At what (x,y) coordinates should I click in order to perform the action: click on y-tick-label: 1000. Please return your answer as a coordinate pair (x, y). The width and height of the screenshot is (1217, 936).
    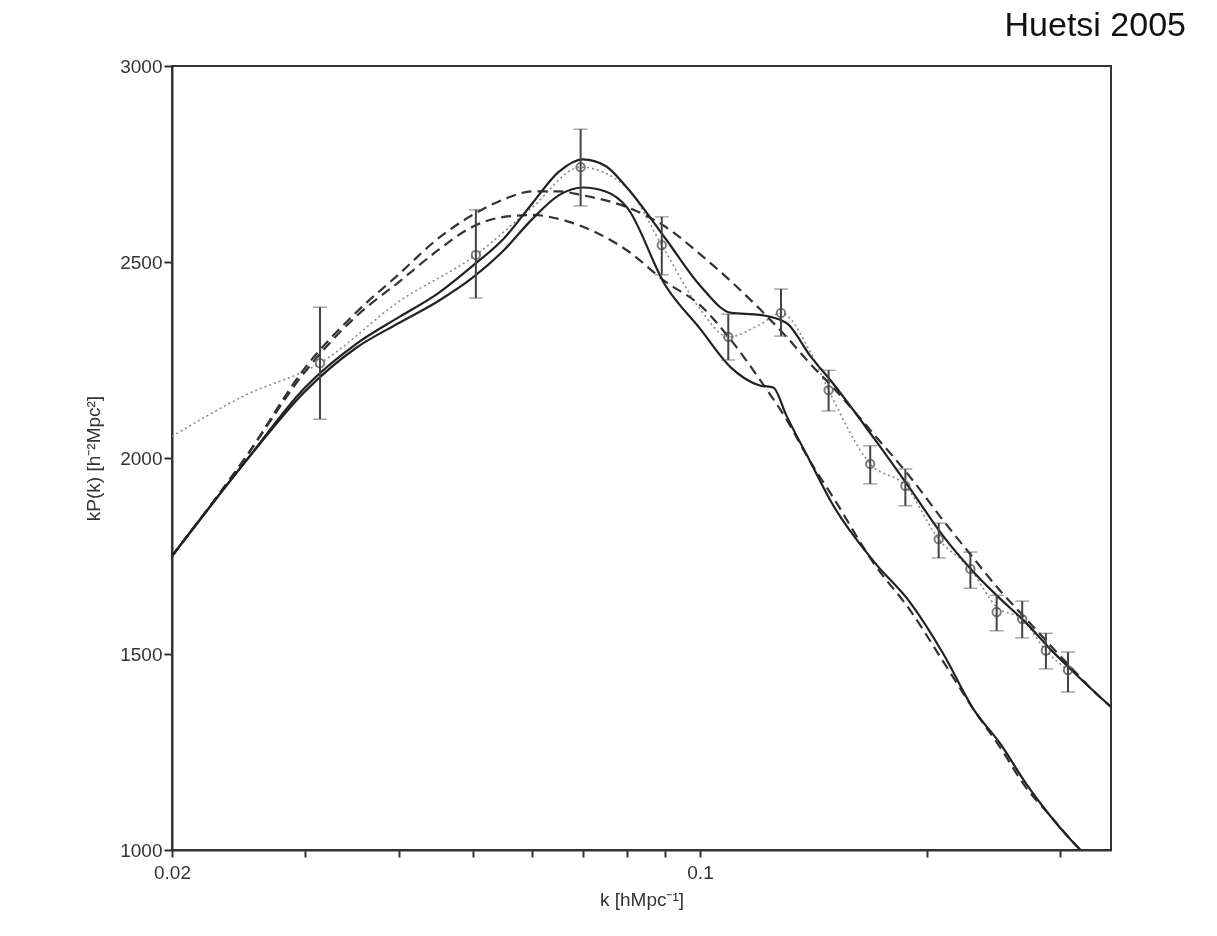
    Looking at the image, I should click on (141, 850).